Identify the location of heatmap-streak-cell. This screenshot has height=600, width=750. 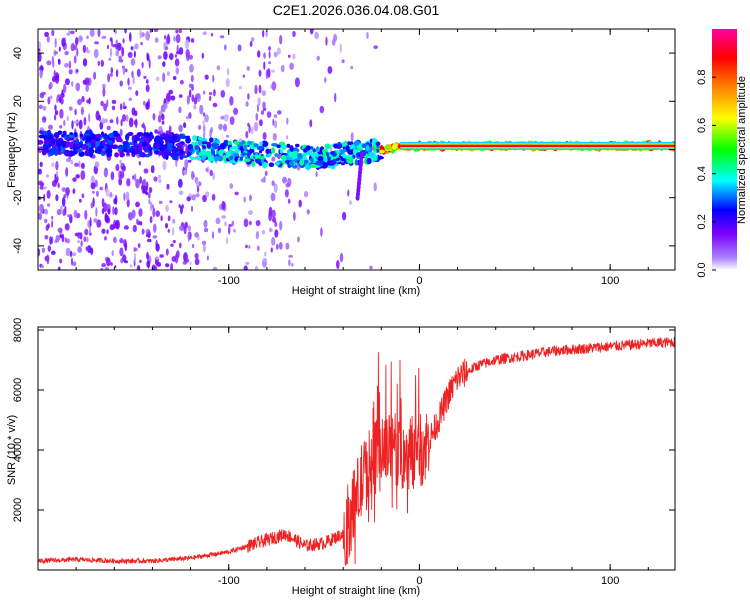
(361, 154).